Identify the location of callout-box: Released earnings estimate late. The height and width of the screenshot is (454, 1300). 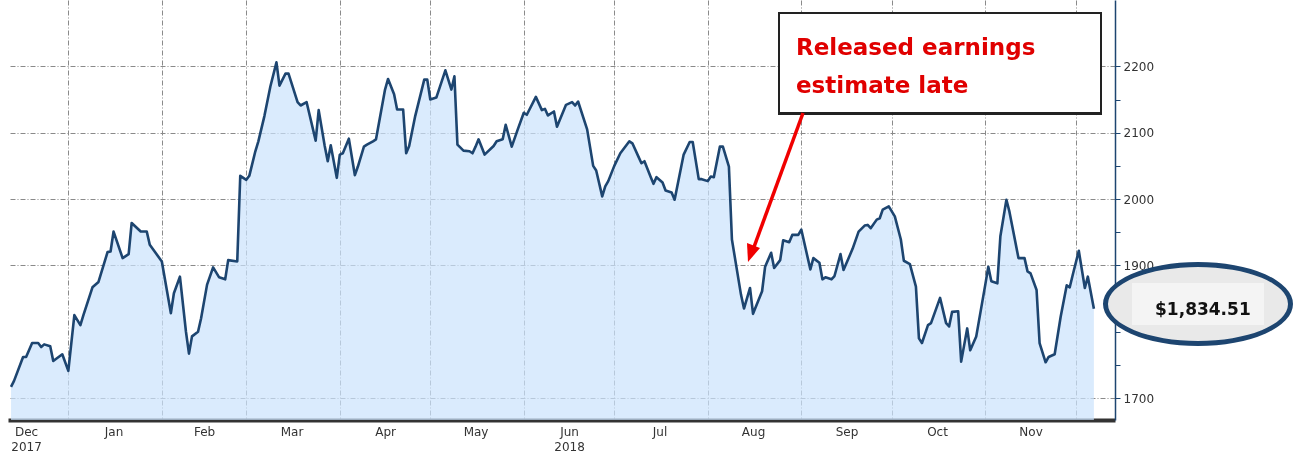
(940, 63).